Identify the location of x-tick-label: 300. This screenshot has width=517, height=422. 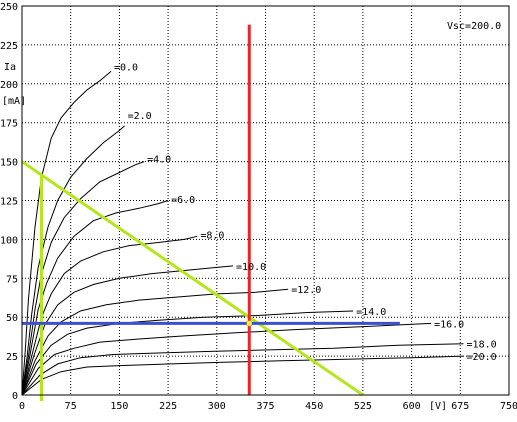
(217, 406).